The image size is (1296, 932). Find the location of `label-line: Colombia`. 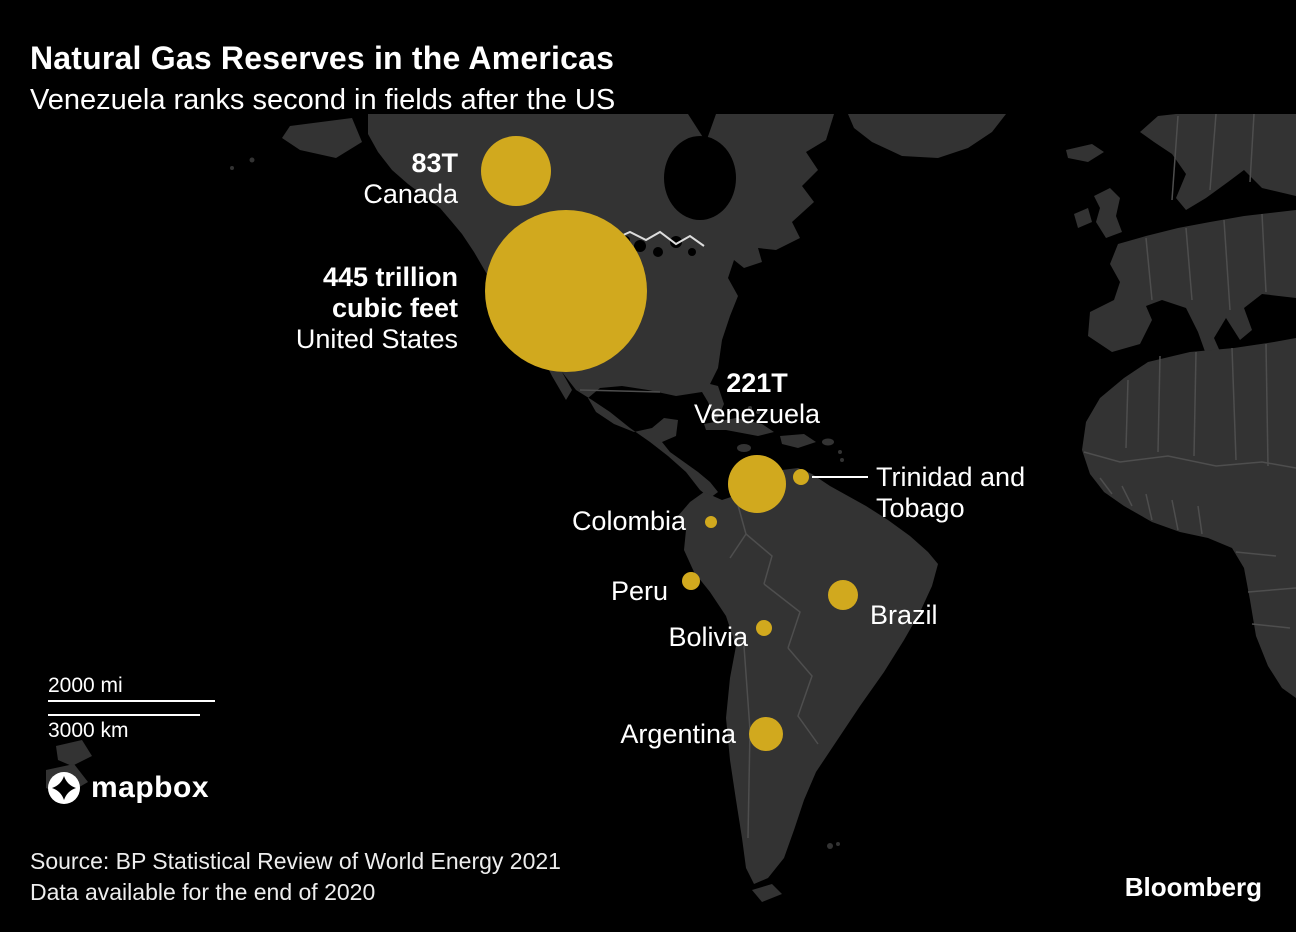

label-line: Colombia is located at coordinates (628, 521).